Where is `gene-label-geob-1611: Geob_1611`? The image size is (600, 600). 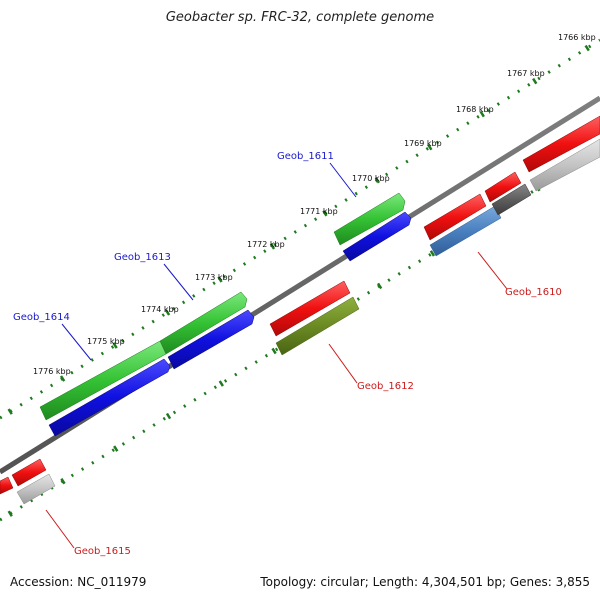
gene-label-geob-1611: Geob_1611 is located at coordinates (305, 156).